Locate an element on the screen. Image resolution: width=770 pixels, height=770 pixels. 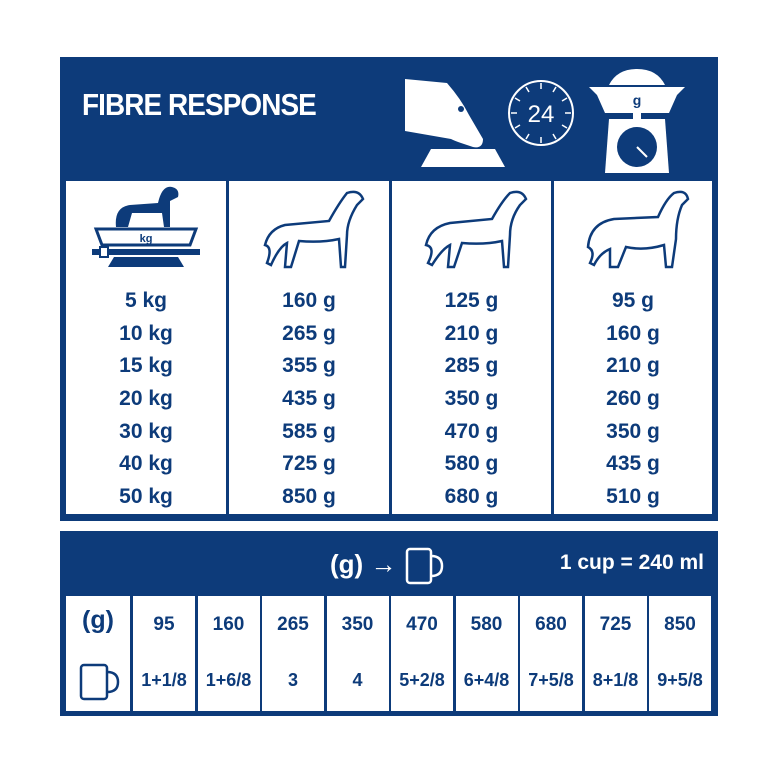
conversion-cell: 580 6+4/8 is located at coordinates (486, 653).